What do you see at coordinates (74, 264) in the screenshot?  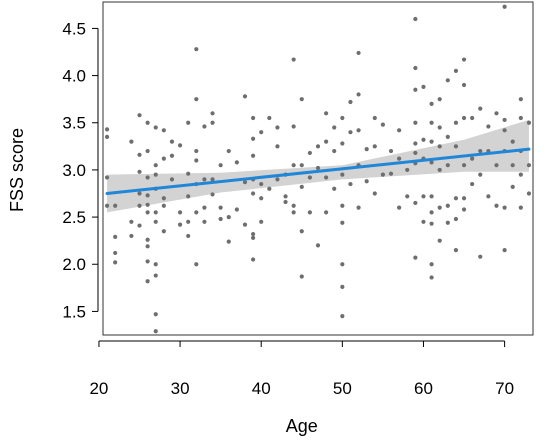 I see `y-tick-label-2: 2.0` at bounding box center [74, 264].